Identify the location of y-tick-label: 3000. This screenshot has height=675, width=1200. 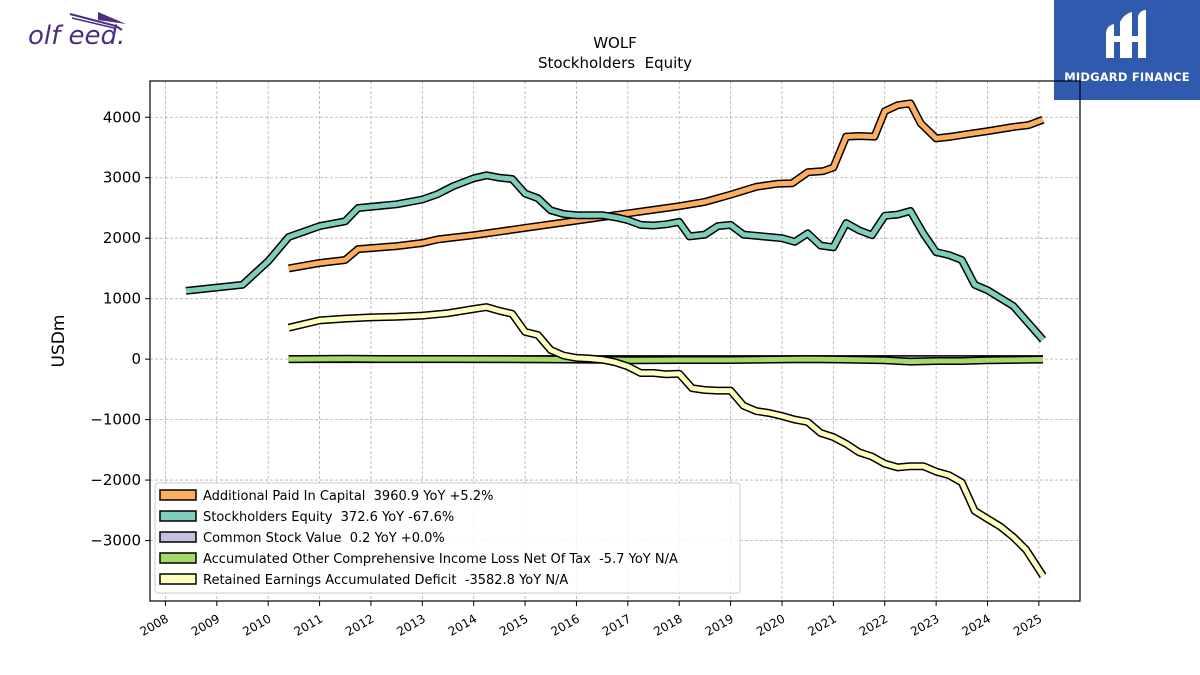
(122, 178).